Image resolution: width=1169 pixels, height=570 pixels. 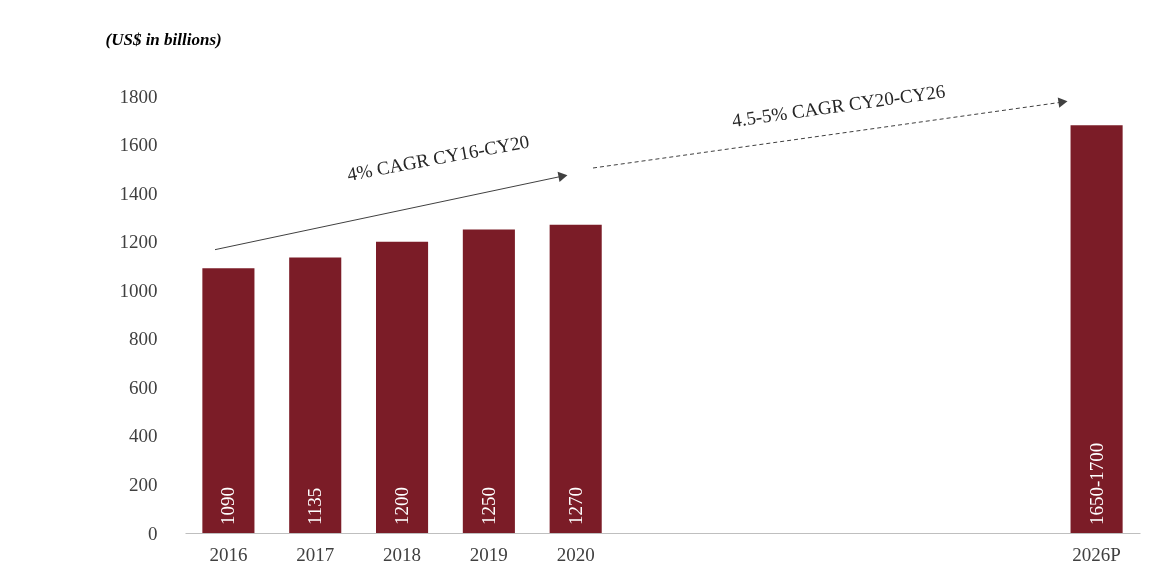 What do you see at coordinates (402, 506) in the screenshot?
I see `data-label: 1200` at bounding box center [402, 506].